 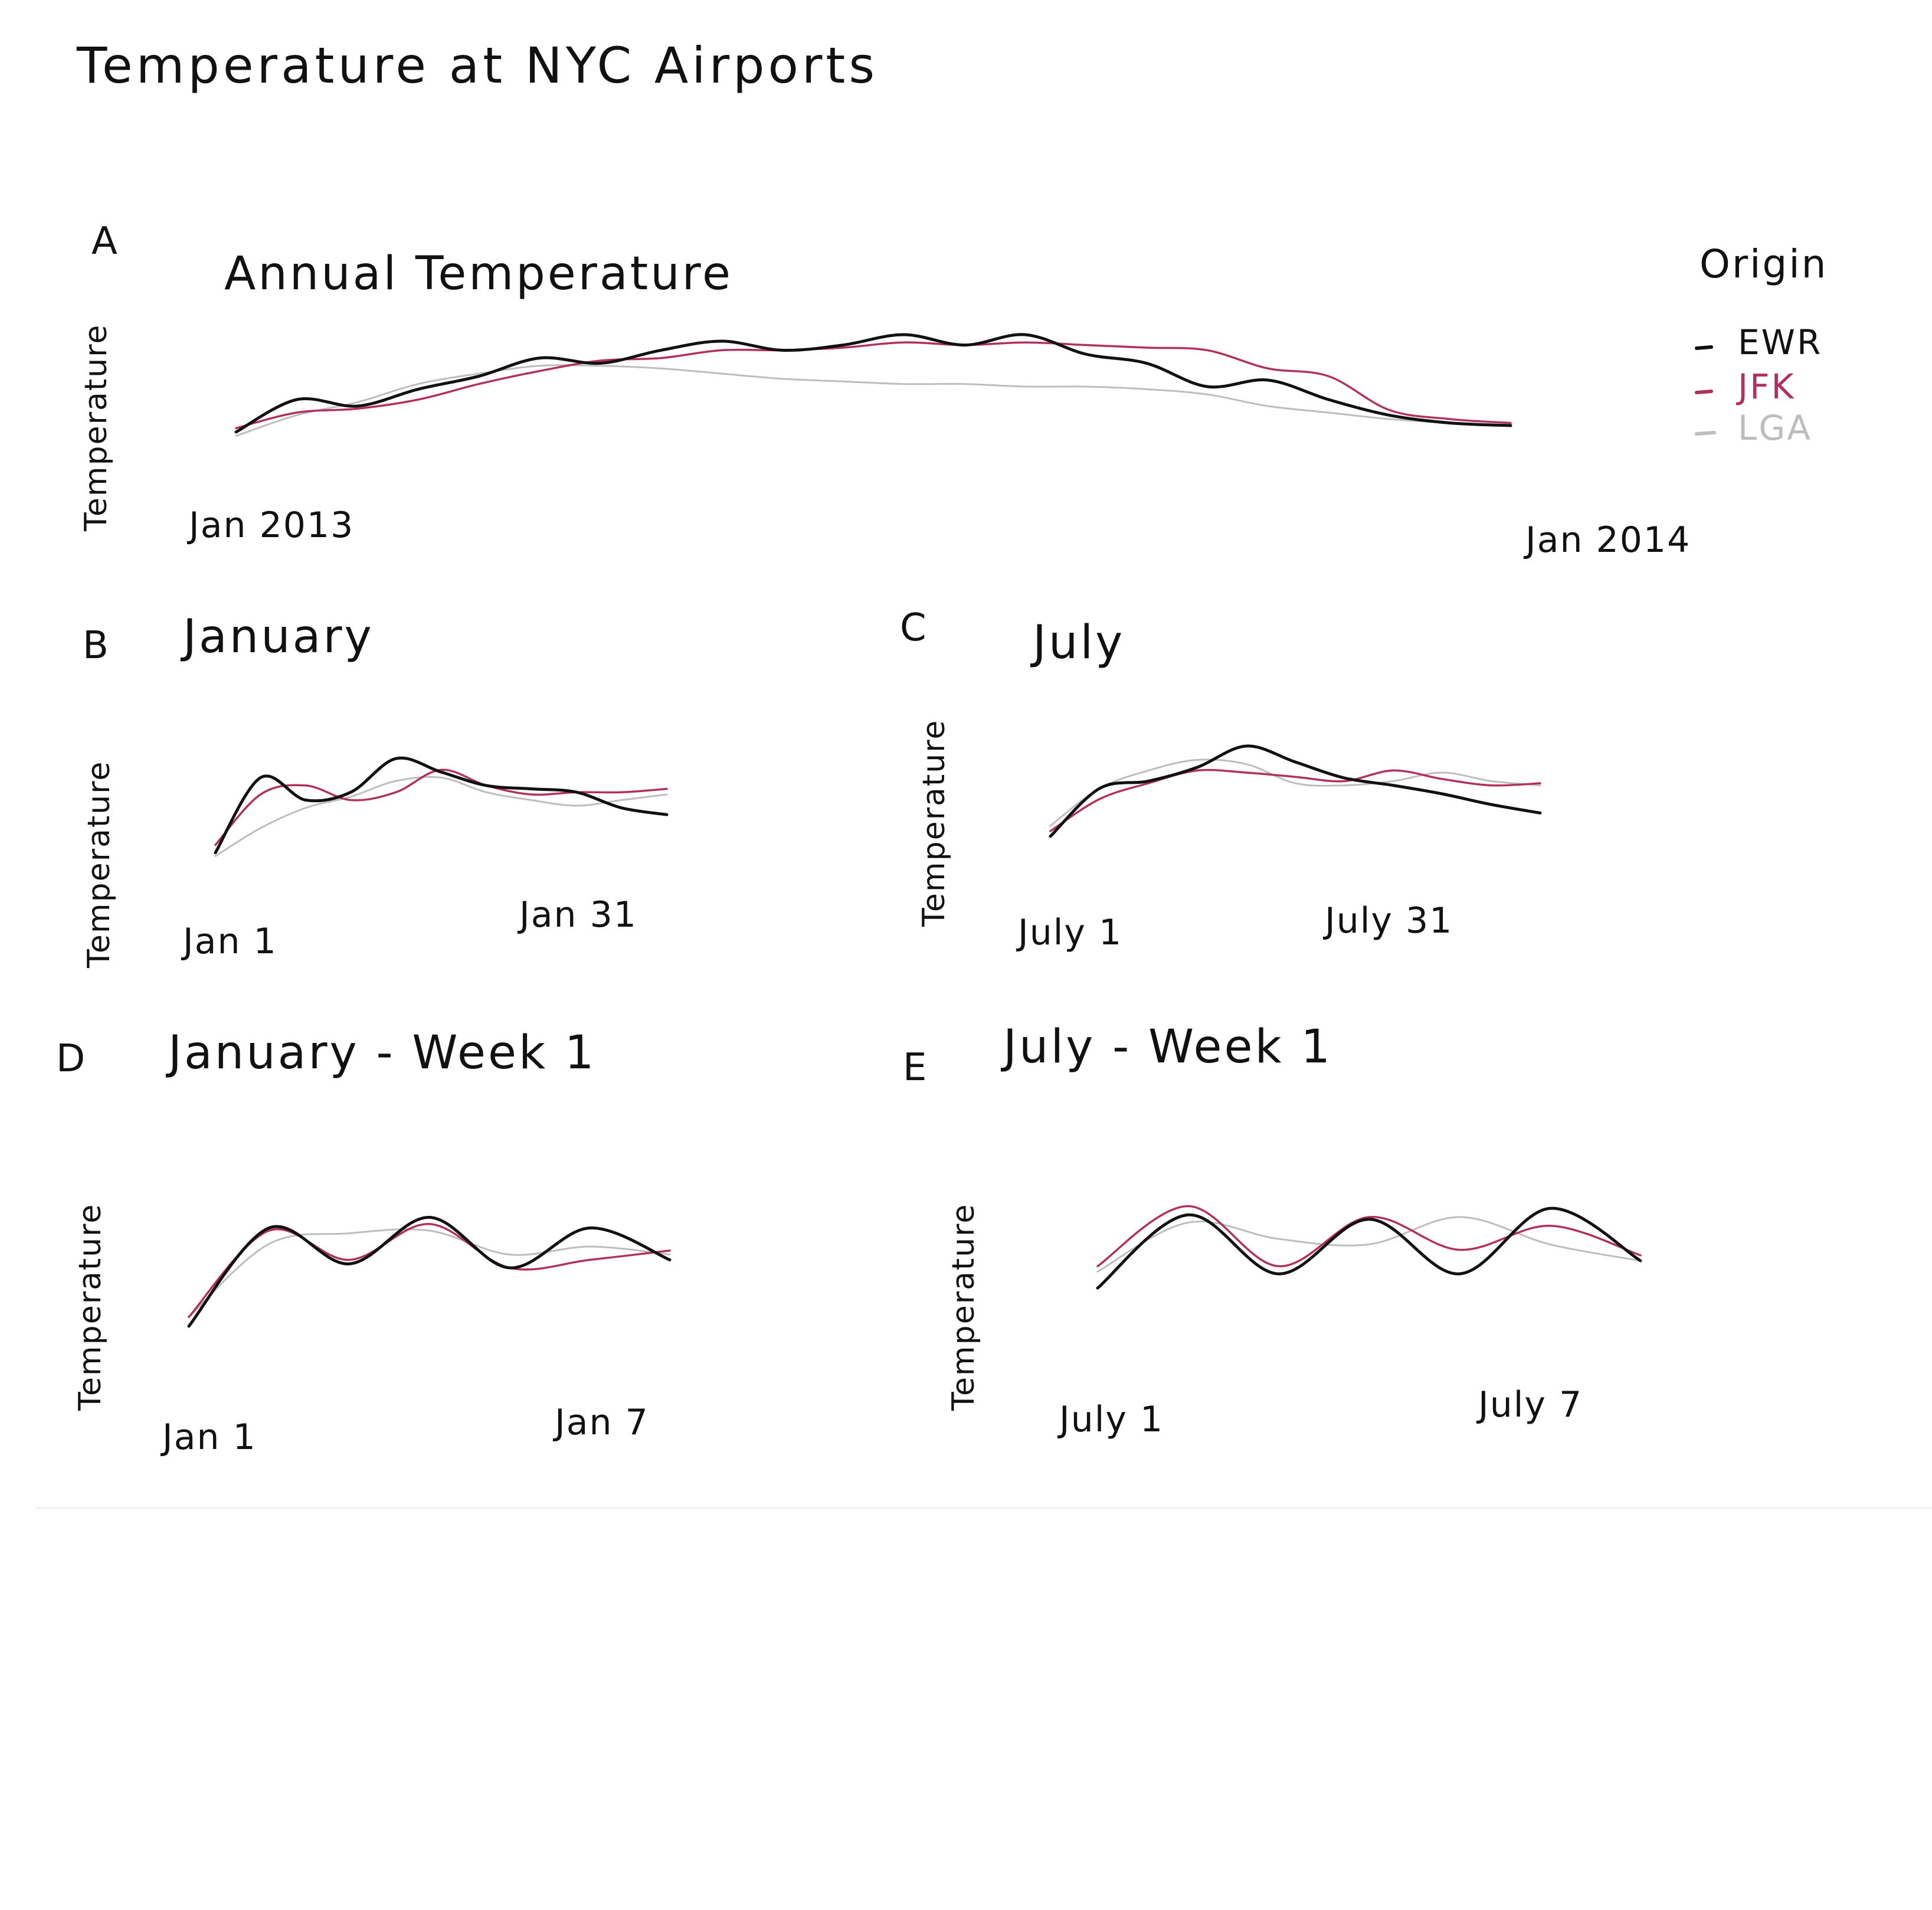 What do you see at coordinates (1706, 433) in the screenshot?
I see `legend-swatch-lga` at bounding box center [1706, 433].